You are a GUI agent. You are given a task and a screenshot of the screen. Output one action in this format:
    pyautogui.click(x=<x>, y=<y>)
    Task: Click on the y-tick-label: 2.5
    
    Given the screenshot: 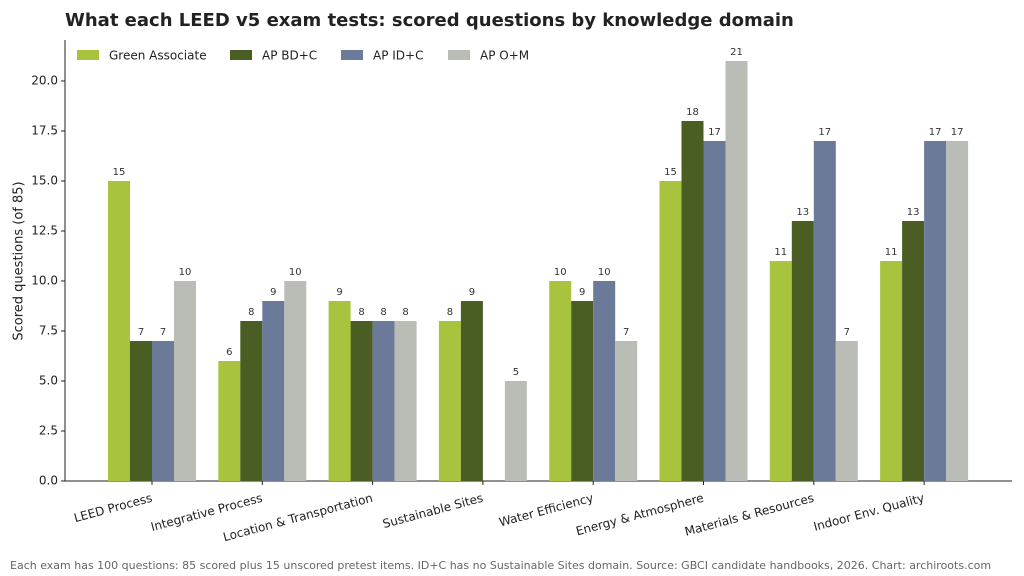 What is the action you would take?
    pyautogui.click(x=48, y=431)
    